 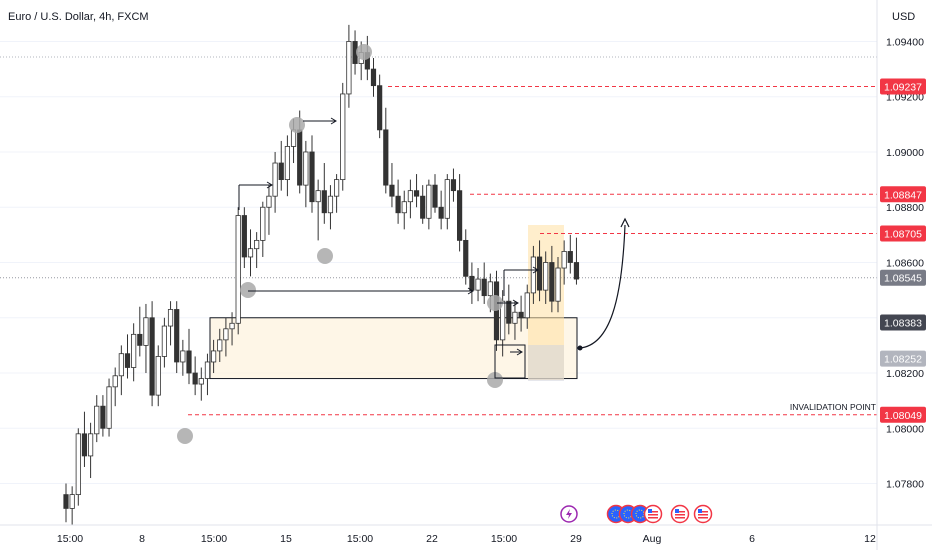 I want to click on price-tick-label: 1.08600, so click(x=905, y=264).